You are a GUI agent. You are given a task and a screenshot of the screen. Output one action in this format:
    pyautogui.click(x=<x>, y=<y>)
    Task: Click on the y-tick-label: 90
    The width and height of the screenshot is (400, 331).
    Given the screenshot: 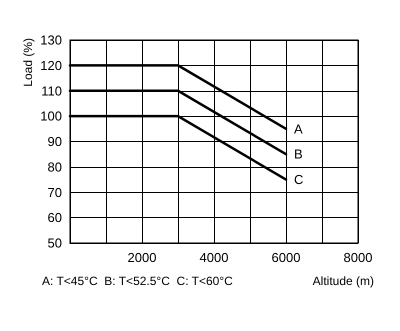 What is the action you would take?
    pyautogui.click(x=55, y=141)
    